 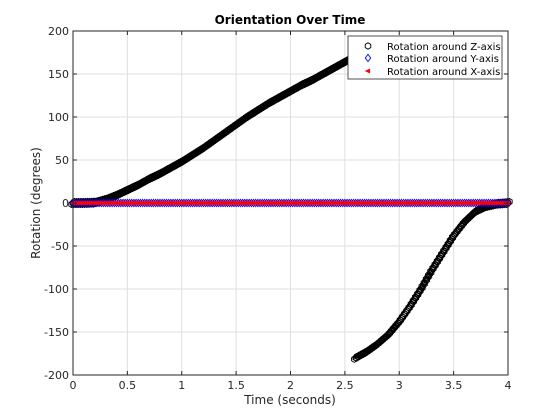 What do you see at coordinates (443, 72) in the screenshot?
I see `legend-label-x: Rotation around X-axis` at bounding box center [443, 72].